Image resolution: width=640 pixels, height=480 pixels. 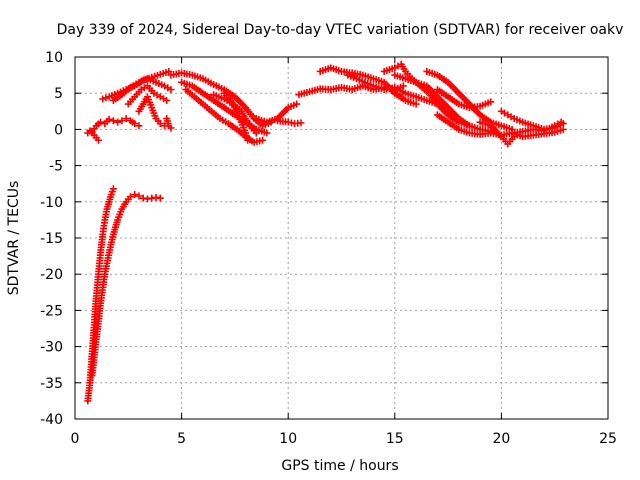 I want to click on y-tick-label: 5, so click(x=58, y=94).